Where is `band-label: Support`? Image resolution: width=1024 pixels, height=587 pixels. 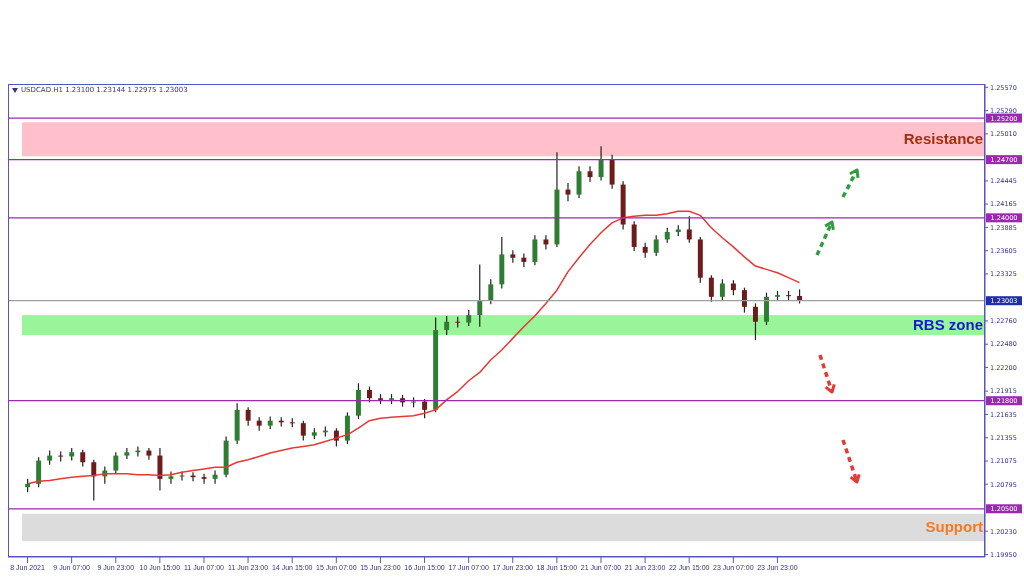
band-label: Support is located at coordinates (954, 527).